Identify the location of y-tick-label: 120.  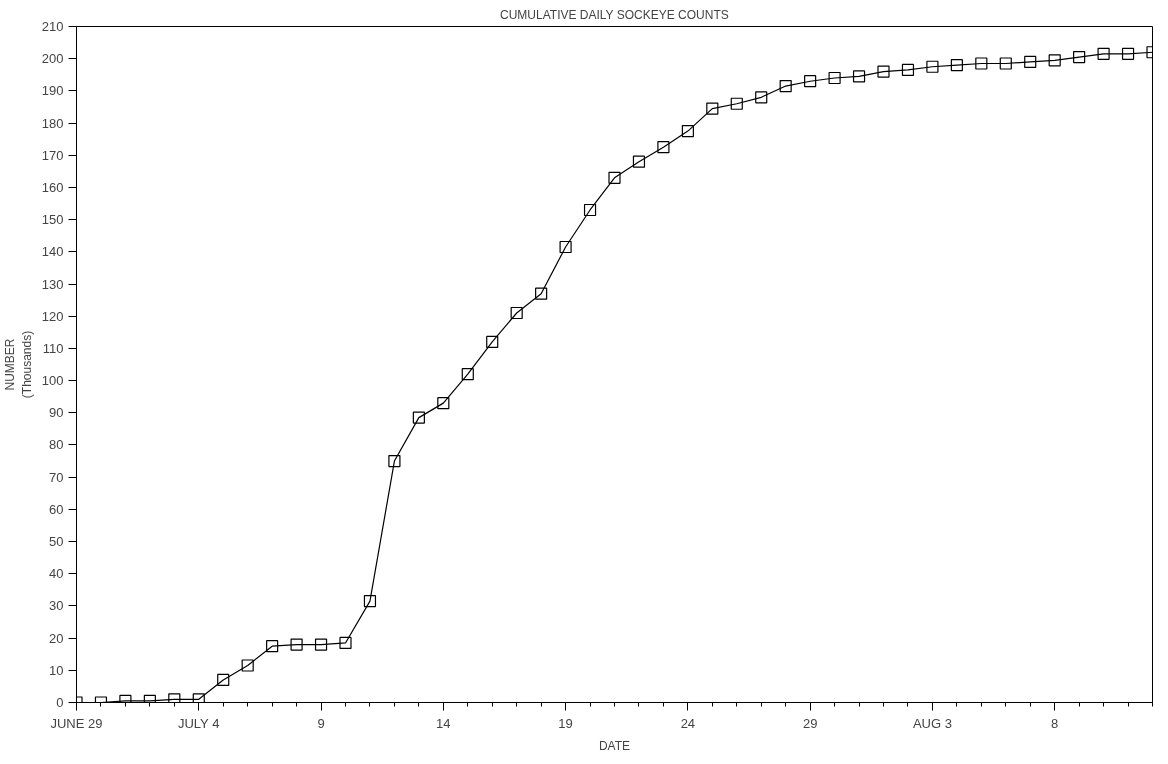
(52, 316).